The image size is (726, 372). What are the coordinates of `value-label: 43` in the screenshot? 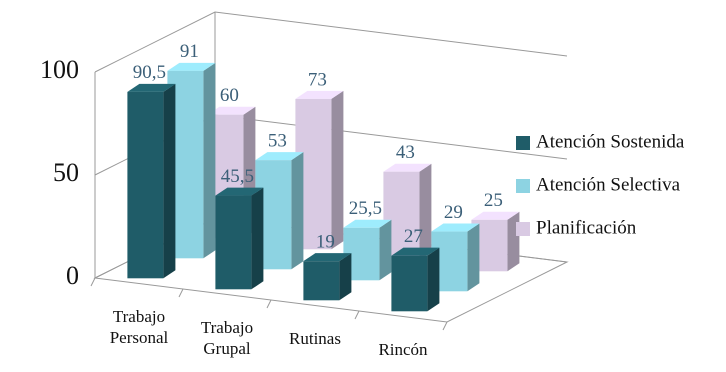 It's located at (405, 152).